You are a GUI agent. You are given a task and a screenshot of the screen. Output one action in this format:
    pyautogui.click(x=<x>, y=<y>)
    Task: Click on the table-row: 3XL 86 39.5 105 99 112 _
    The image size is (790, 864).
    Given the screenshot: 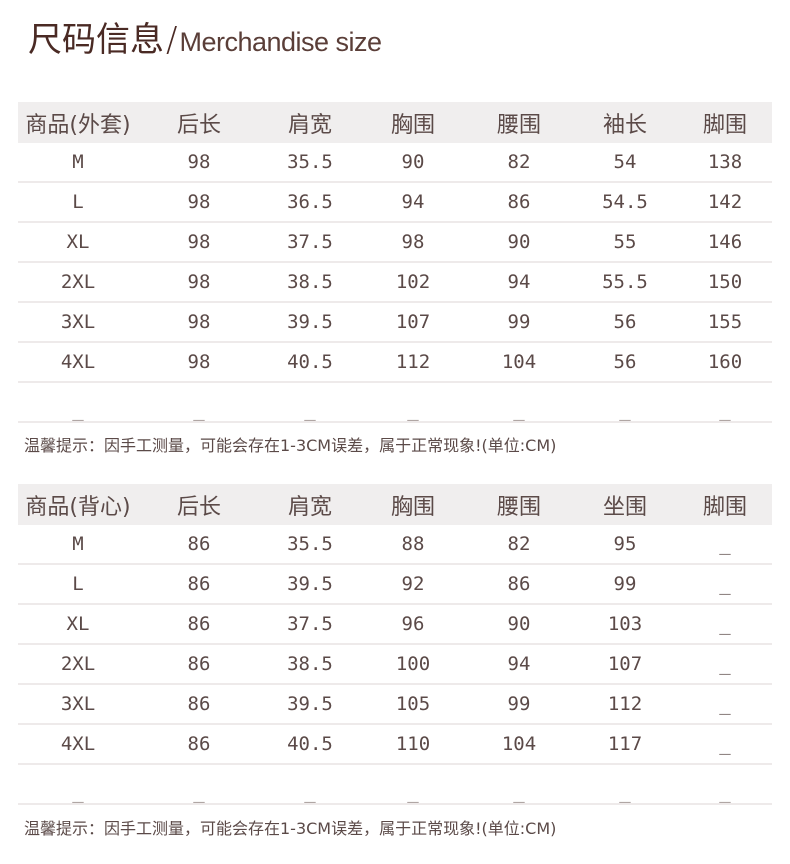 What is the action you would take?
    pyautogui.click(x=395, y=705)
    